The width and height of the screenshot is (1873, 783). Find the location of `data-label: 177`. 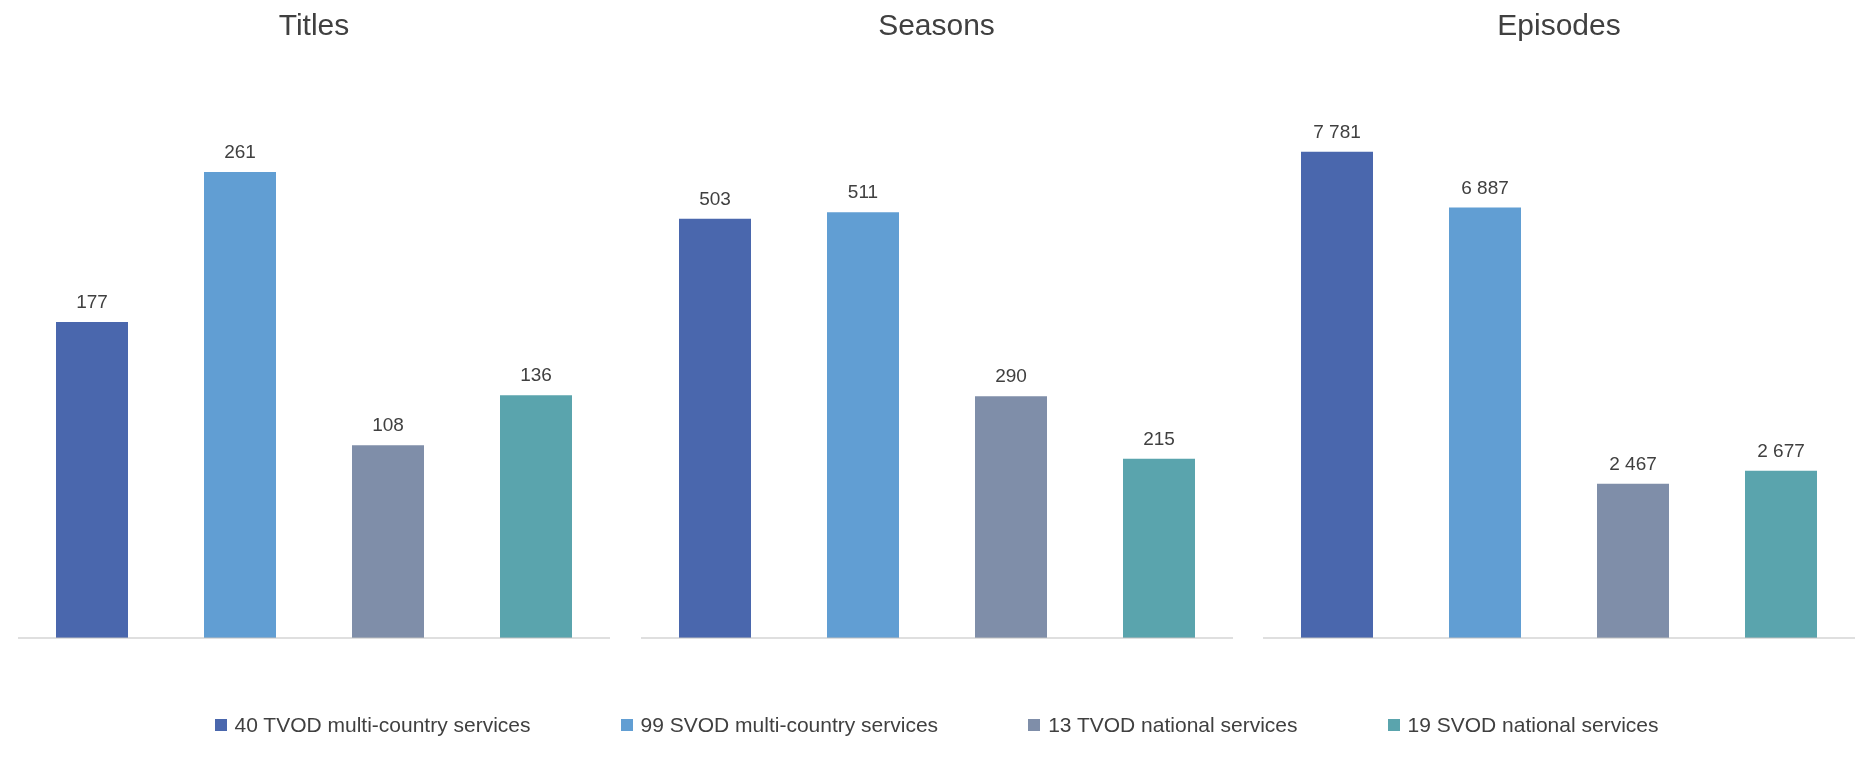

data-label: 177 is located at coordinates (92, 301).